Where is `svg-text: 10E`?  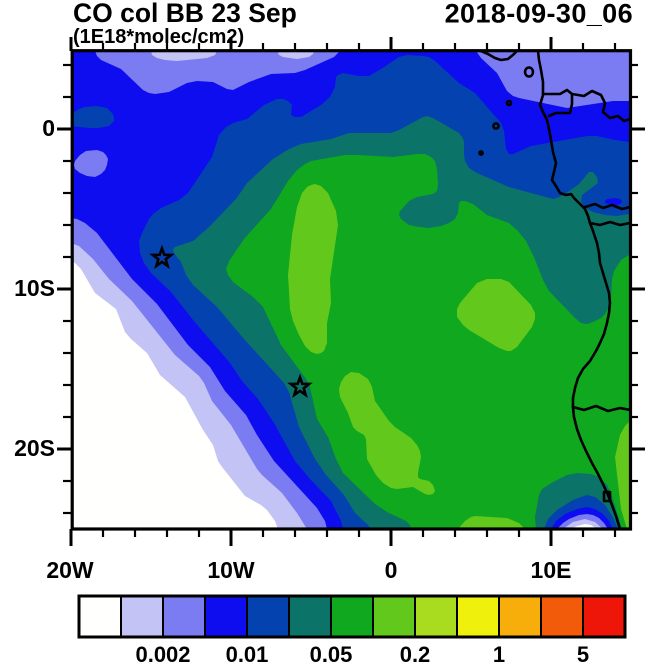 svg-text: 10E is located at coordinates (551, 570).